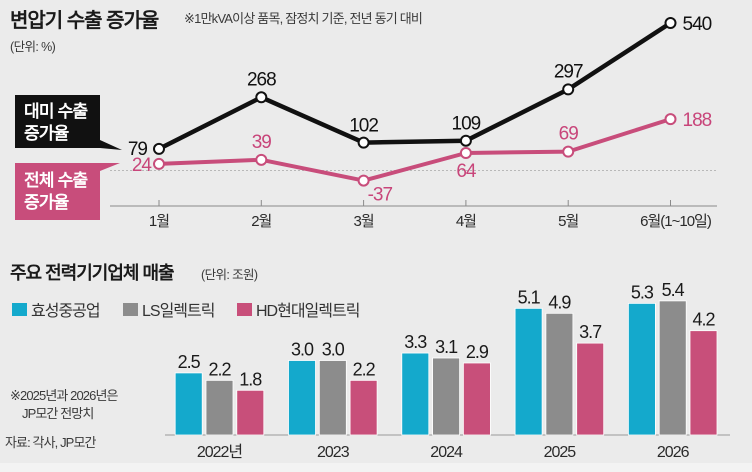 The image size is (752, 472). I want to click on data-label: 268, so click(261, 79).